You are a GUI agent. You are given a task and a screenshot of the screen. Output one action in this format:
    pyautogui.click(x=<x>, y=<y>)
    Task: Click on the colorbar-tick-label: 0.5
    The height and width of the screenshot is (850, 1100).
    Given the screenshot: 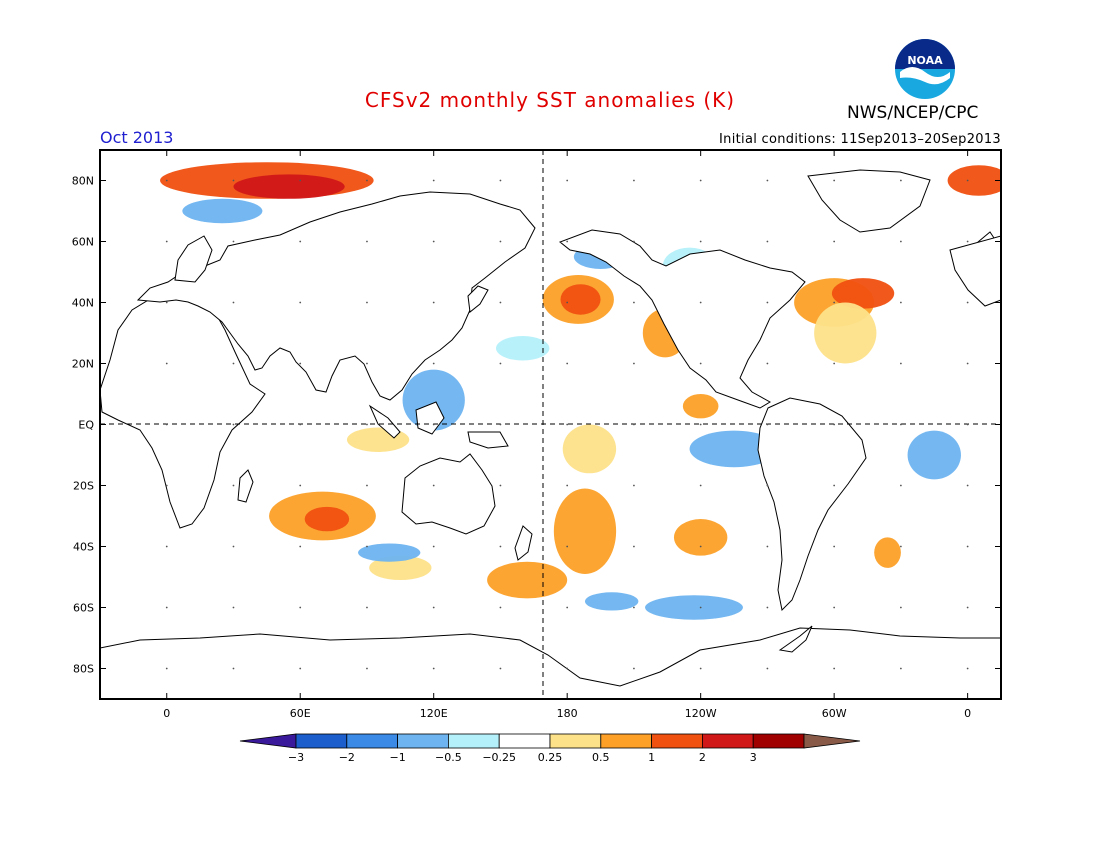 What is the action you would take?
    pyautogui.click(x=601, y=757)
    